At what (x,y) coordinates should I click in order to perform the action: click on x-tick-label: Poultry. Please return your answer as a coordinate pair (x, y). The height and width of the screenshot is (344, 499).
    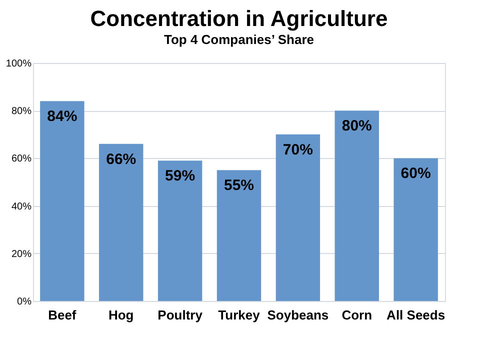
    Looking at the image, I should click on (181, 315).